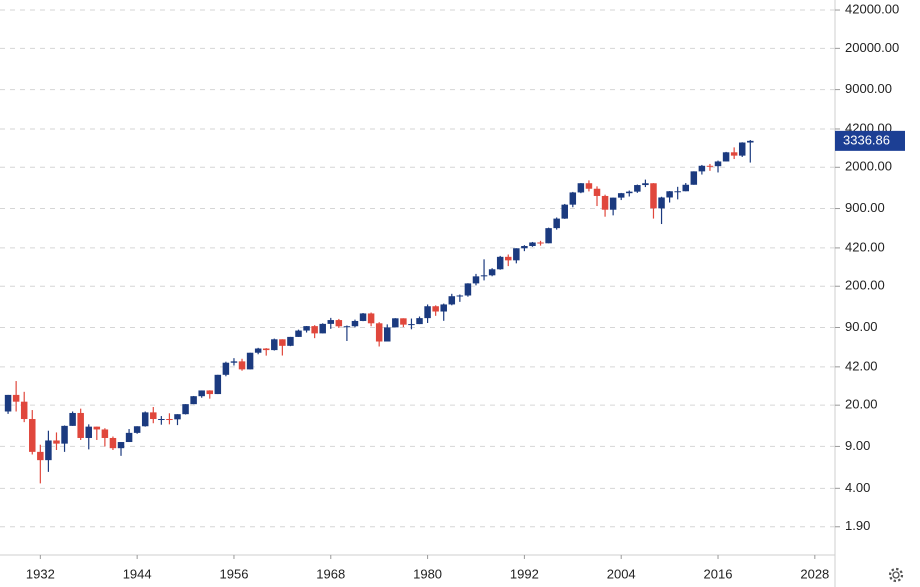 Image resolution: width=920 pixels, height=587 pixels. What do you see at coordinates (868, 166) in the screenshot?
I see `y-tick-label: 2000.00` at bounding box center [868, 166].